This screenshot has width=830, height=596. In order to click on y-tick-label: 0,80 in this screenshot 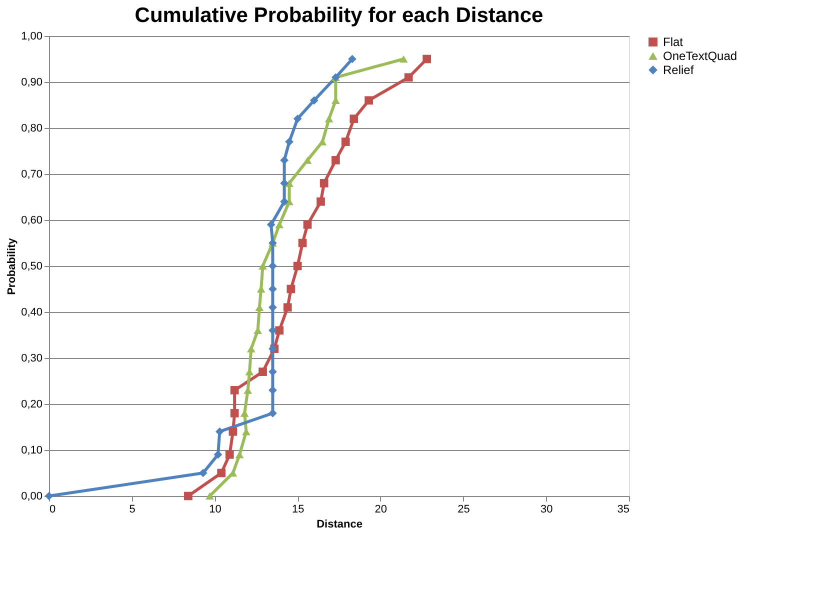, I will do `click(31, 128)`.